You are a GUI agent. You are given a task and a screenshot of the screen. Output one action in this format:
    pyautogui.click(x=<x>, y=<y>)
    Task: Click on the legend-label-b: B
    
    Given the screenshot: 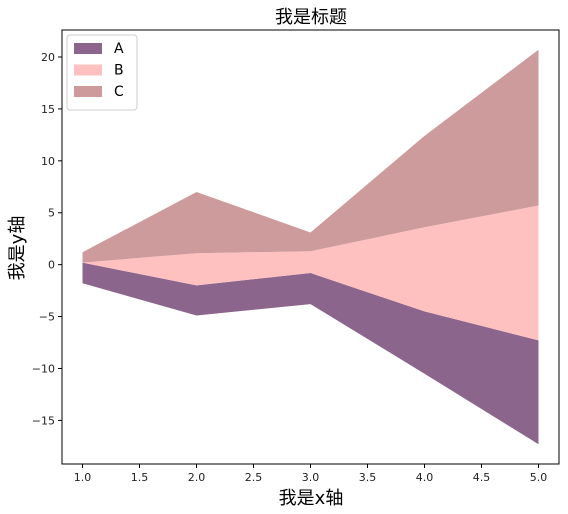 What is the action you would take?
    pyautogui.click(x=119, y=71)
    